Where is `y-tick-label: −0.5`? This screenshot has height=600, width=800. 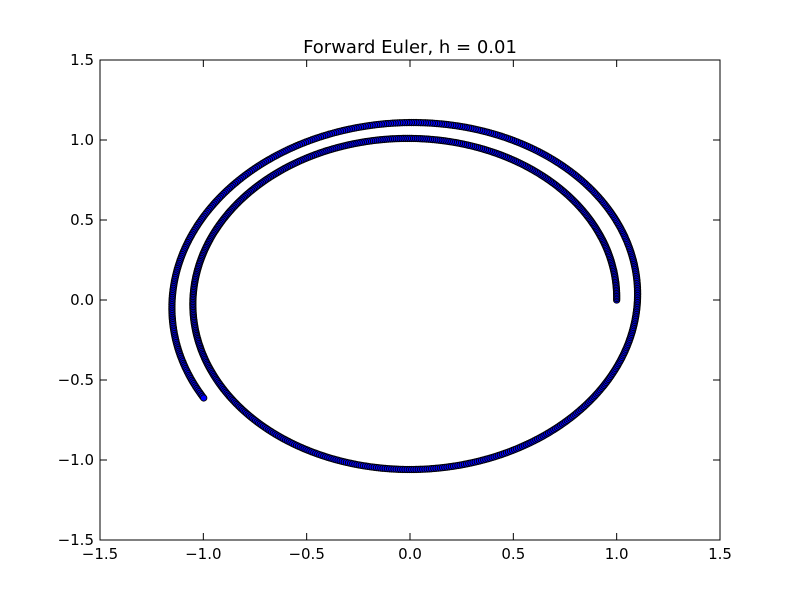
y-tick-label: −0.5 is located at coordinates (76, 380).